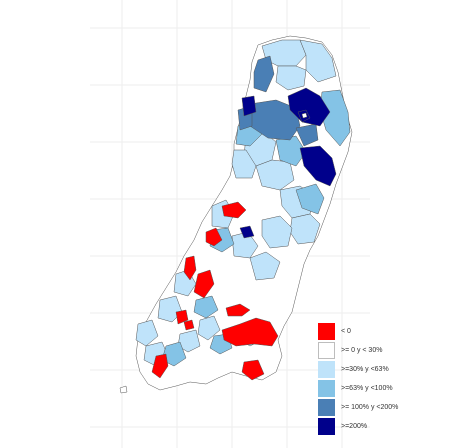 The image size is (460, 448). Describe the element at coordinates (370, 407) in the screenshot. I see `legend-label: >= 100% y <200%` at that location.